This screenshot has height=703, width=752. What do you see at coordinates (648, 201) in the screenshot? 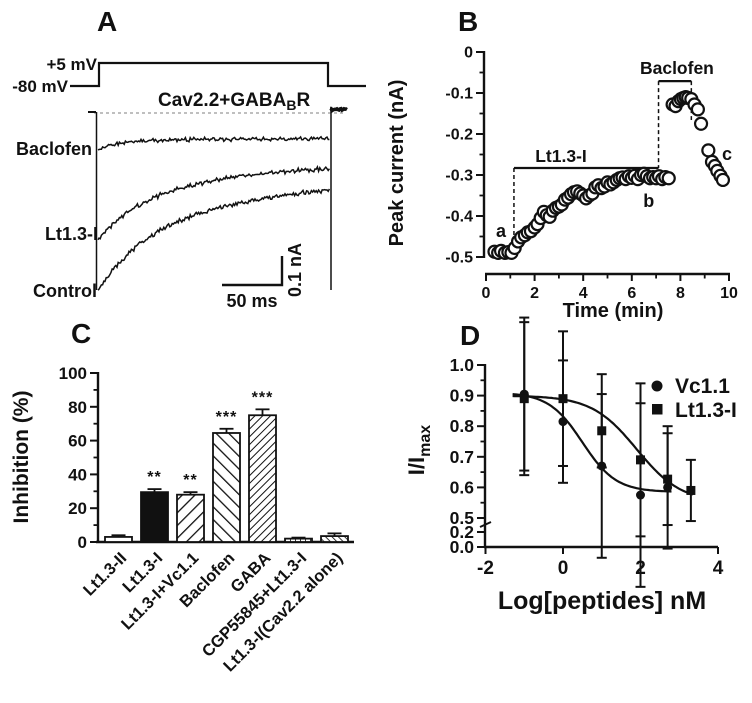
I see `annotation-b: b` at bounding box center [648, 201].